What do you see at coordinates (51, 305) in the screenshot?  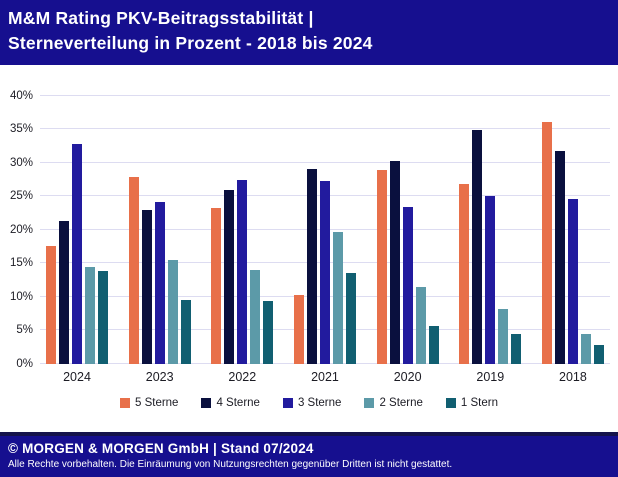 I see `bar-2024-5-sterne` at bounding box center [51, 305].